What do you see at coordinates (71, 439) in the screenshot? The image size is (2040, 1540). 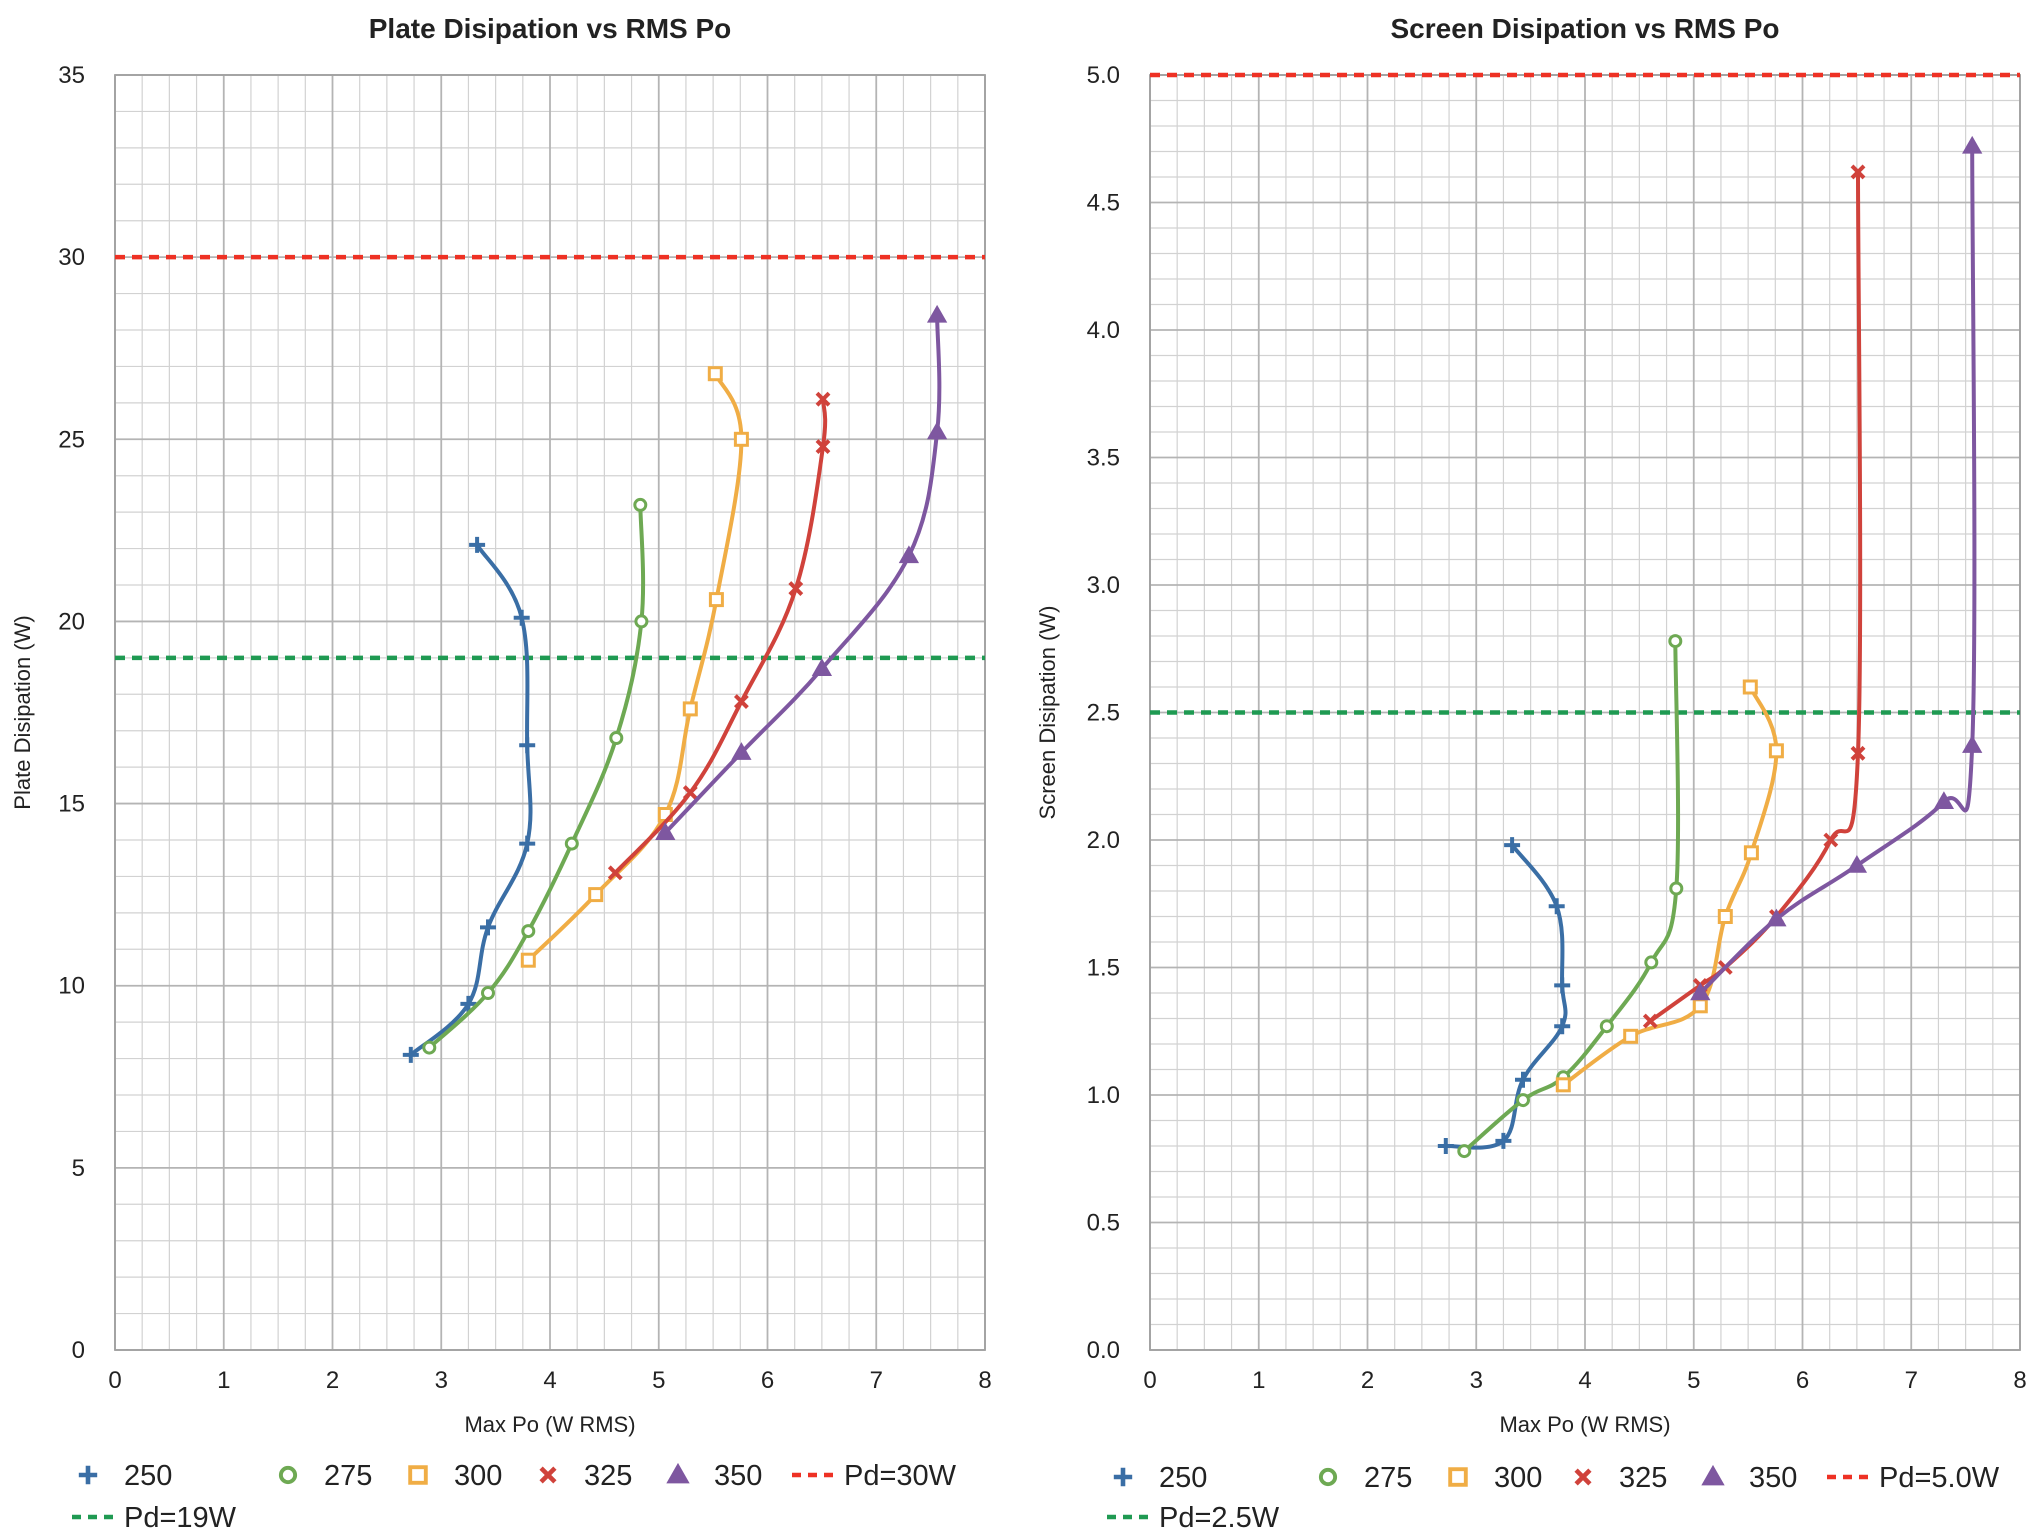 I see `y-tick-label: 25` at bounding box center [71, 439].